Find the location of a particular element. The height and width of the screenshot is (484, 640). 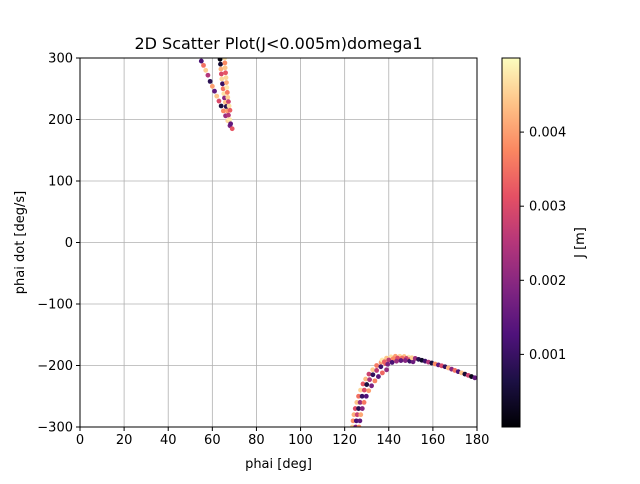

y-tick-label: −100 is located at coordinates (55, 305).